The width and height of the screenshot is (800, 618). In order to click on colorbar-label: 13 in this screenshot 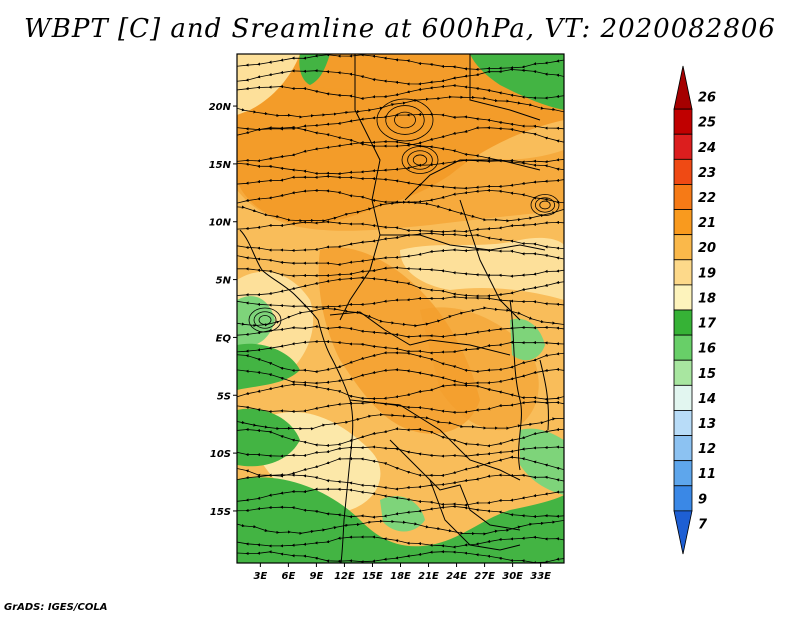, I will do `click(707, 424)`.